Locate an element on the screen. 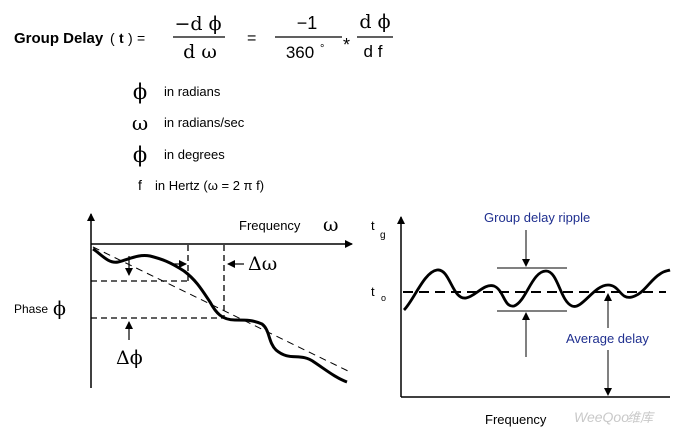 The image size is (677, 437). legend-phi-radians-symbol: ϕ is located at coordinates (140, 92).